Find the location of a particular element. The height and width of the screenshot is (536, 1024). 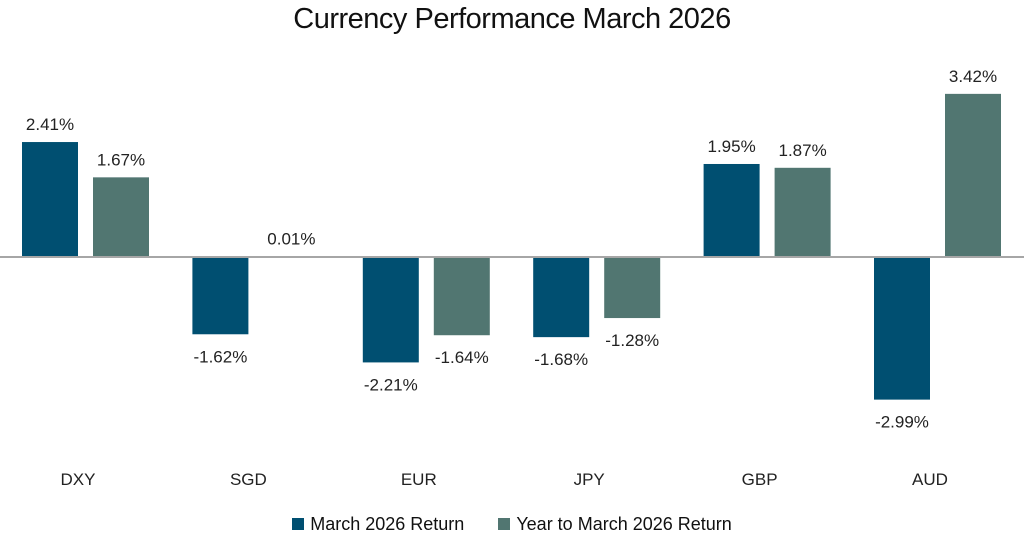

data-label-eur-march-return: -2.21% is located at coordinates (391, 384).